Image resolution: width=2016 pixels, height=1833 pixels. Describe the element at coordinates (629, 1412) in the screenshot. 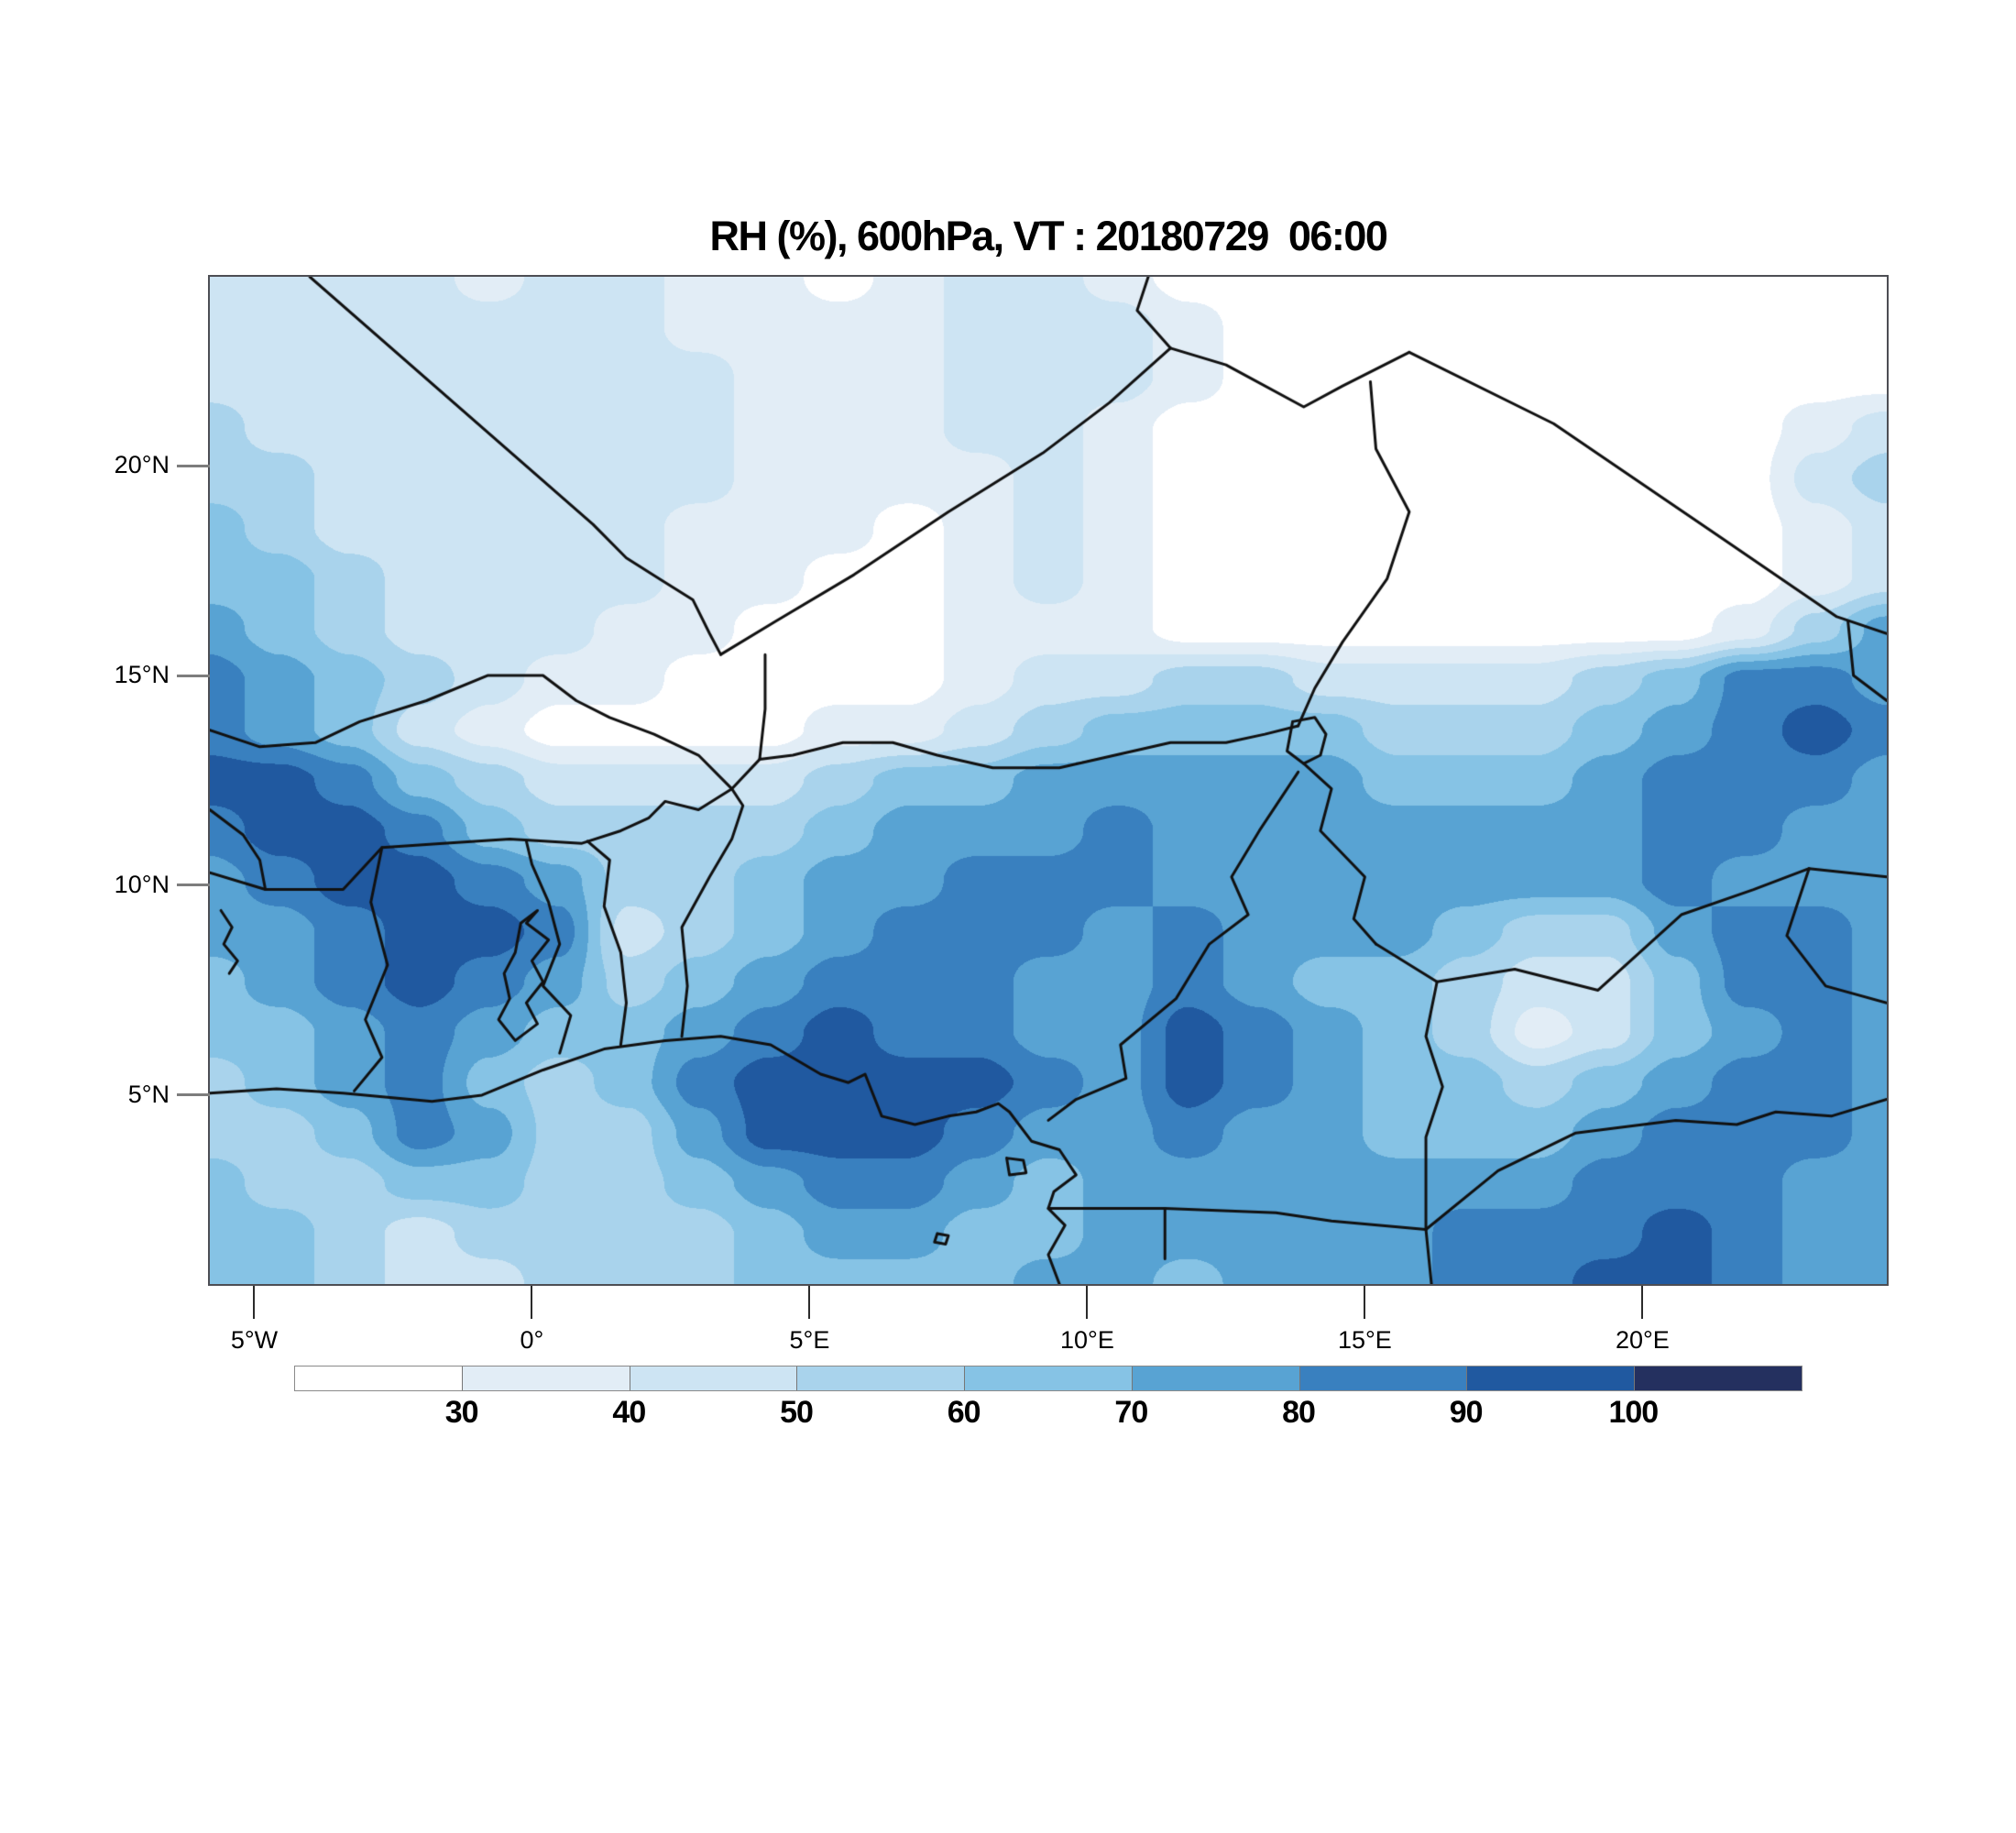

I see `colorbar-tick-label: 40` at that location.